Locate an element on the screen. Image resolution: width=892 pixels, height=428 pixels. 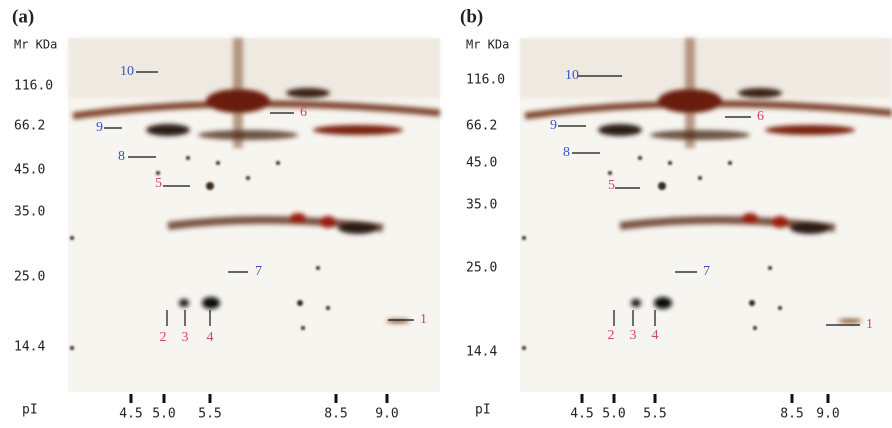
panel-label: (a) is located at coordinates (23, 16).